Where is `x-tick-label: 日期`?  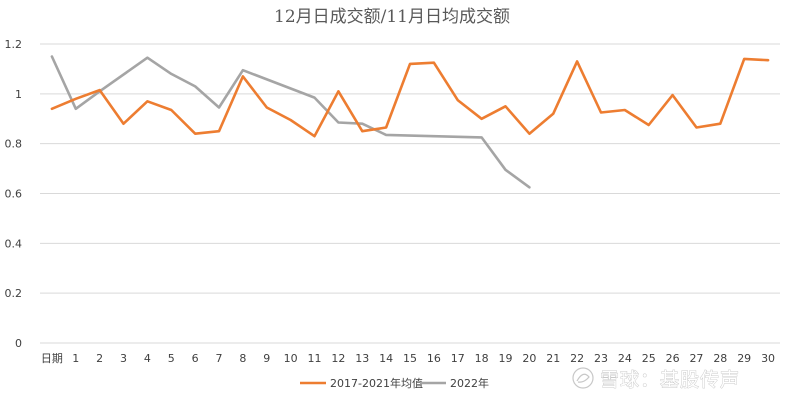 x-tick-label: 日期 is located at coordinates (52, 358).